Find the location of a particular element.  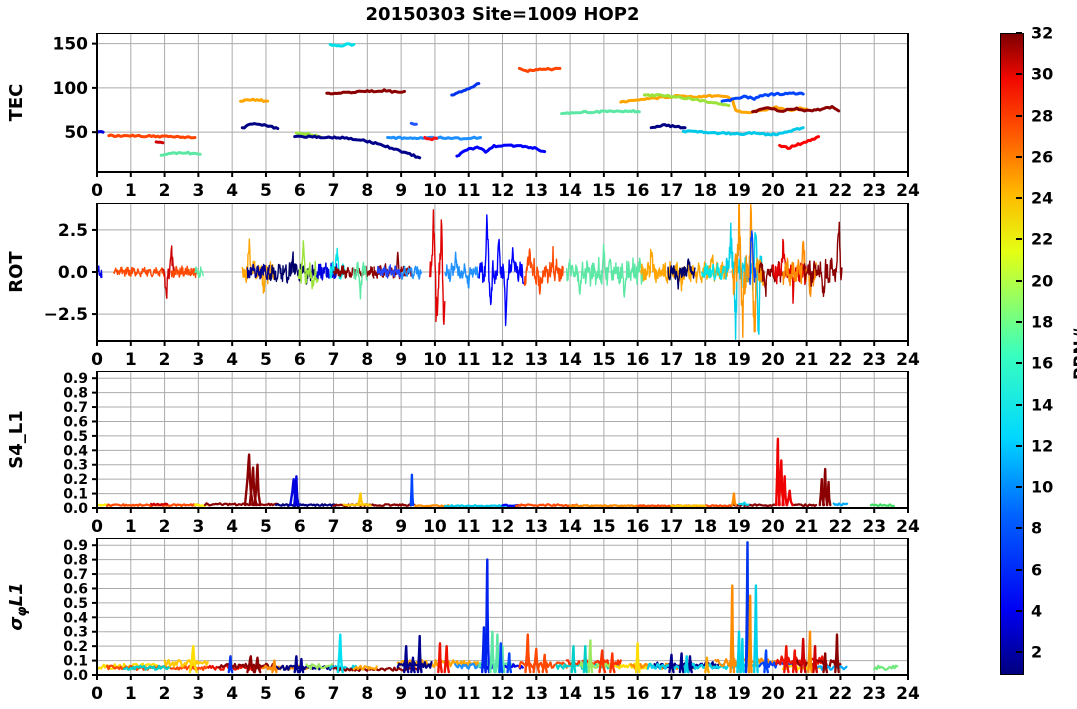

colorbar-tick-label: 12 is located at coordinates (1042, 446).